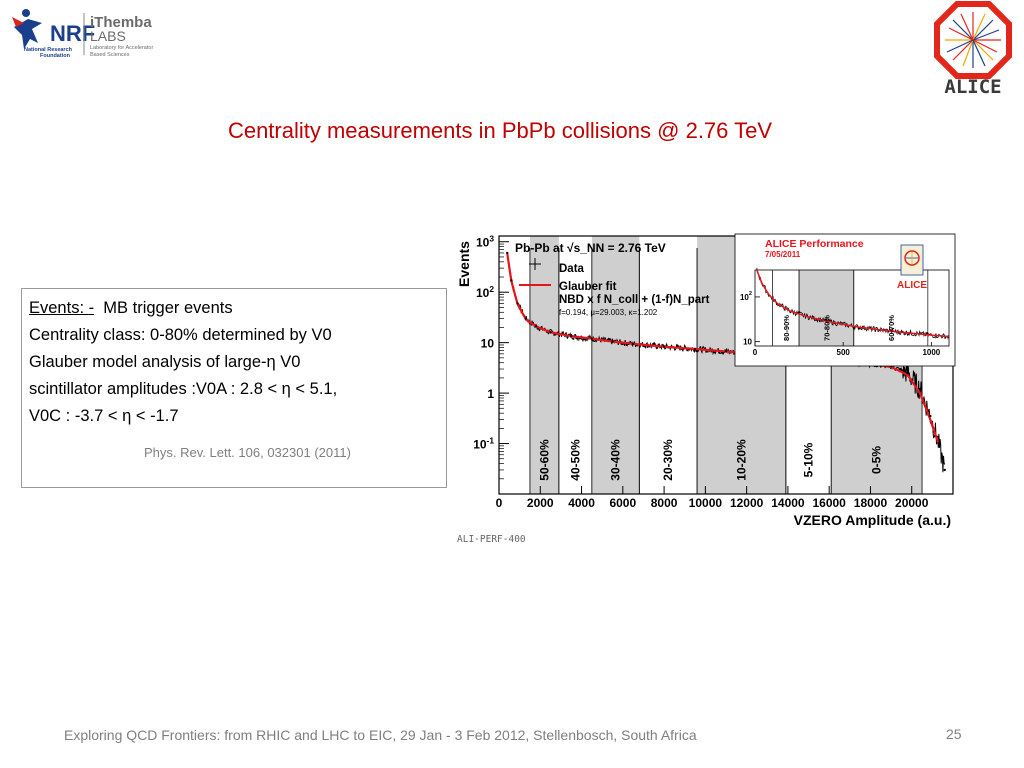 The image size is (1024, 768). I want to click on x-tick-label-7: 14000, so click(788, 503).